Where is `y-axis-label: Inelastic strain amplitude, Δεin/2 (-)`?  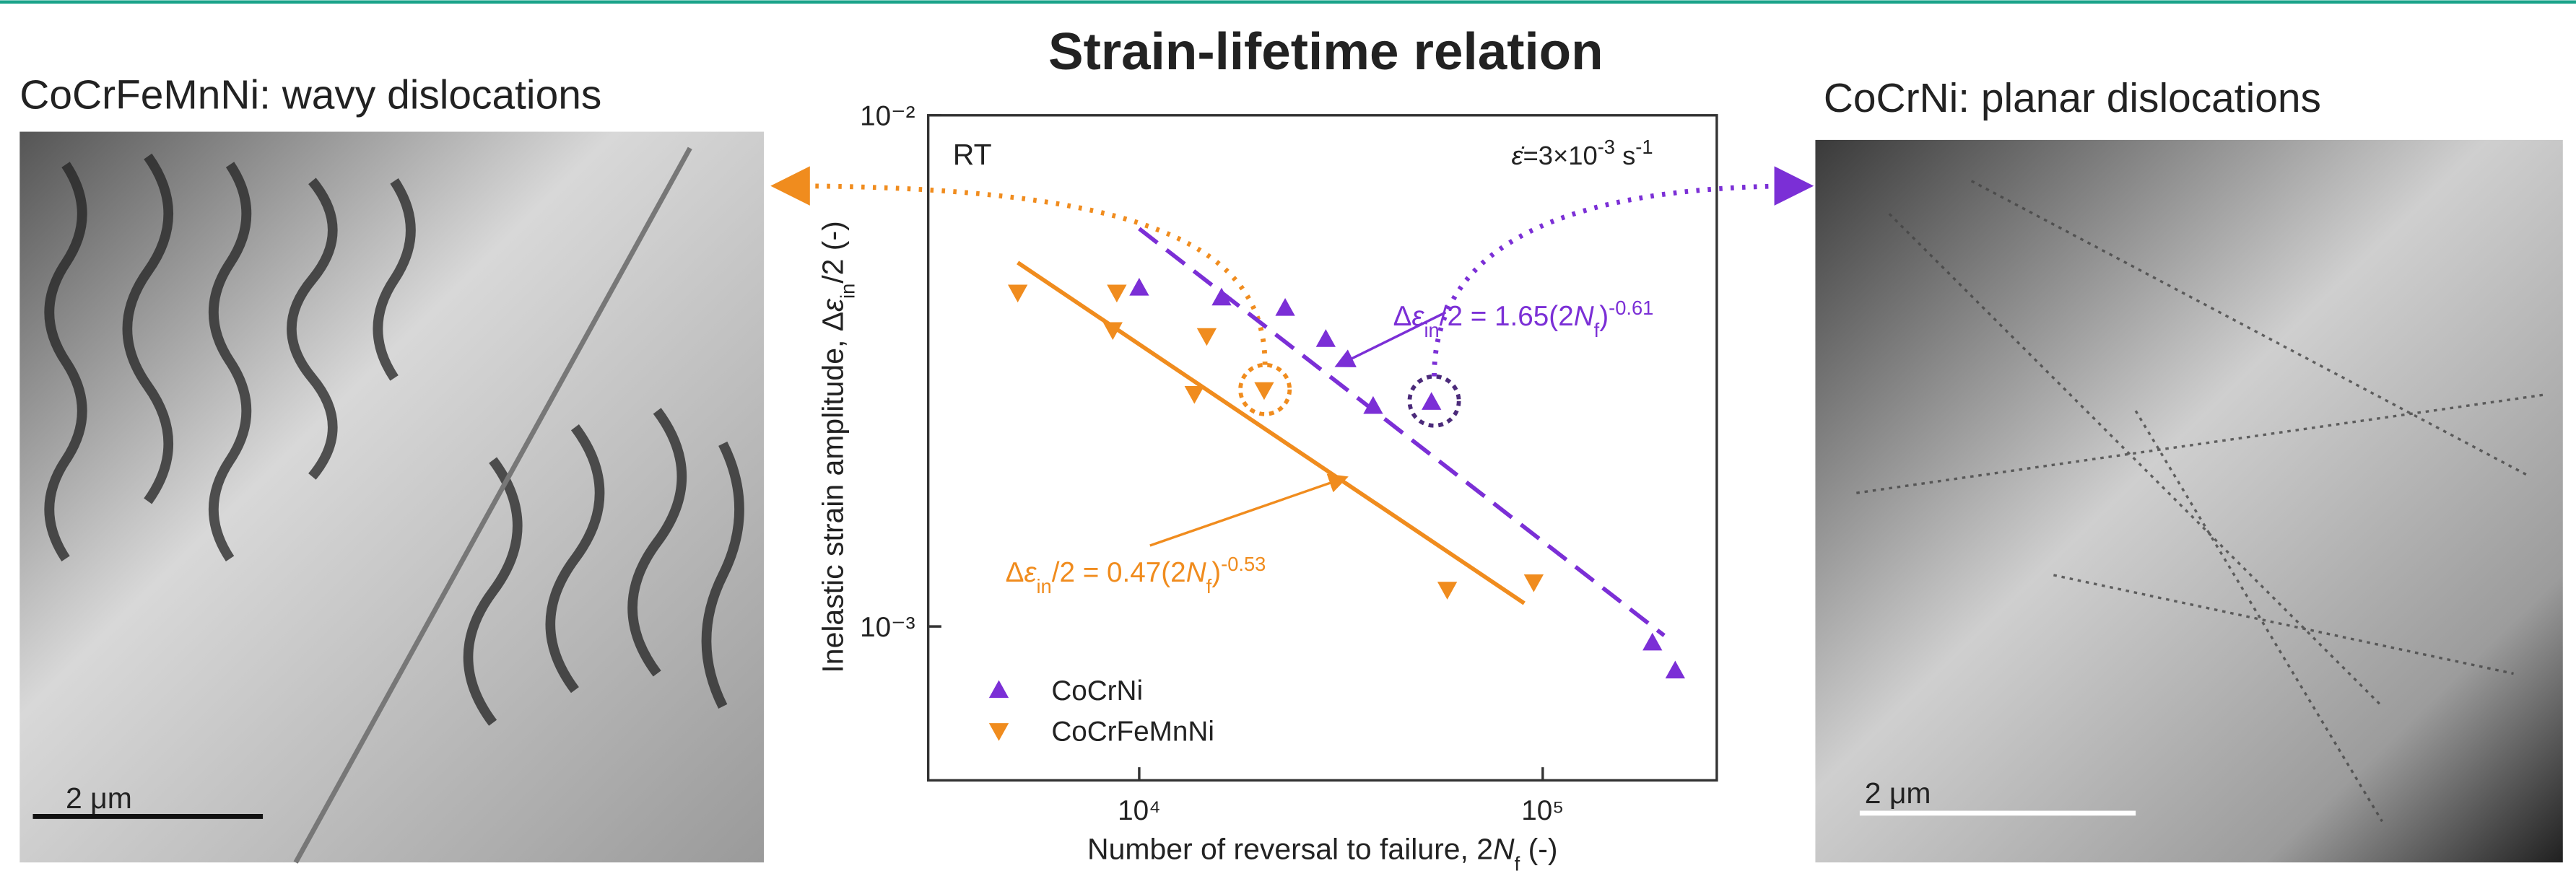 y-axis-label: Inelastic strain amplitude, Δεin/2 (-) is located at coordinates (837, 447).